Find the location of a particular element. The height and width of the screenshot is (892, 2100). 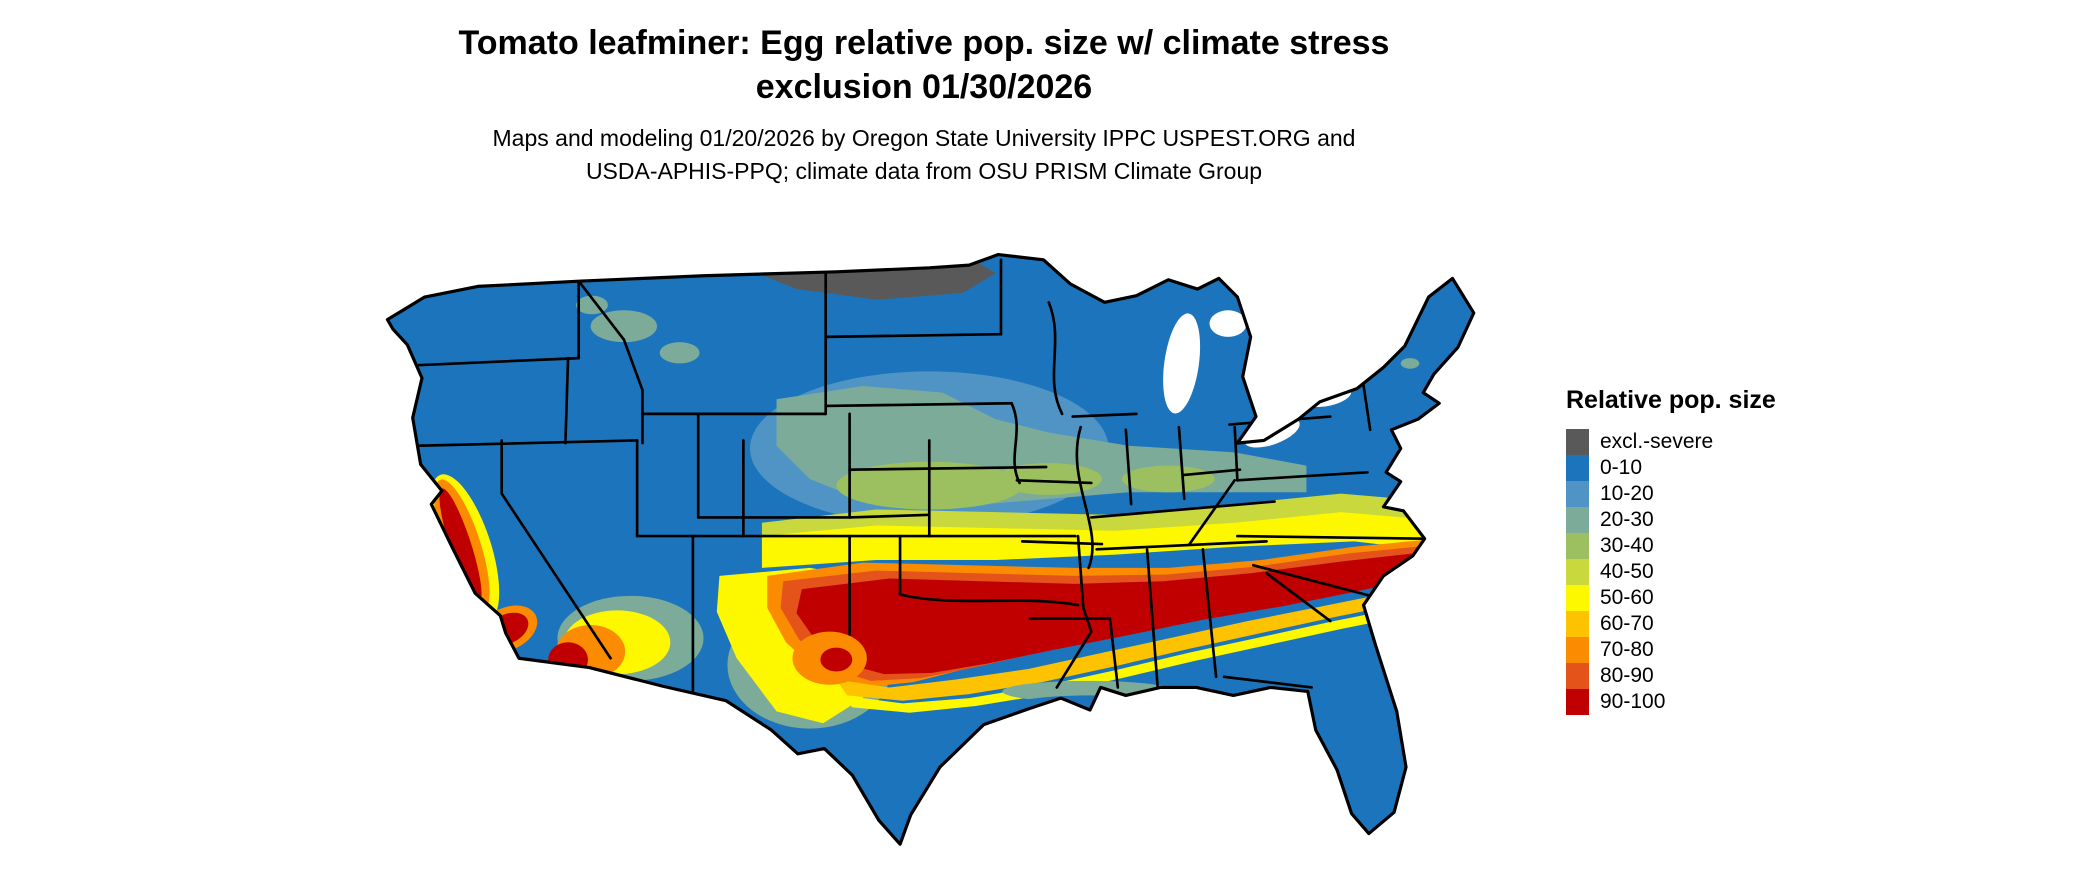

legend-item: 20-30 is located at coordinates (1671, 520).